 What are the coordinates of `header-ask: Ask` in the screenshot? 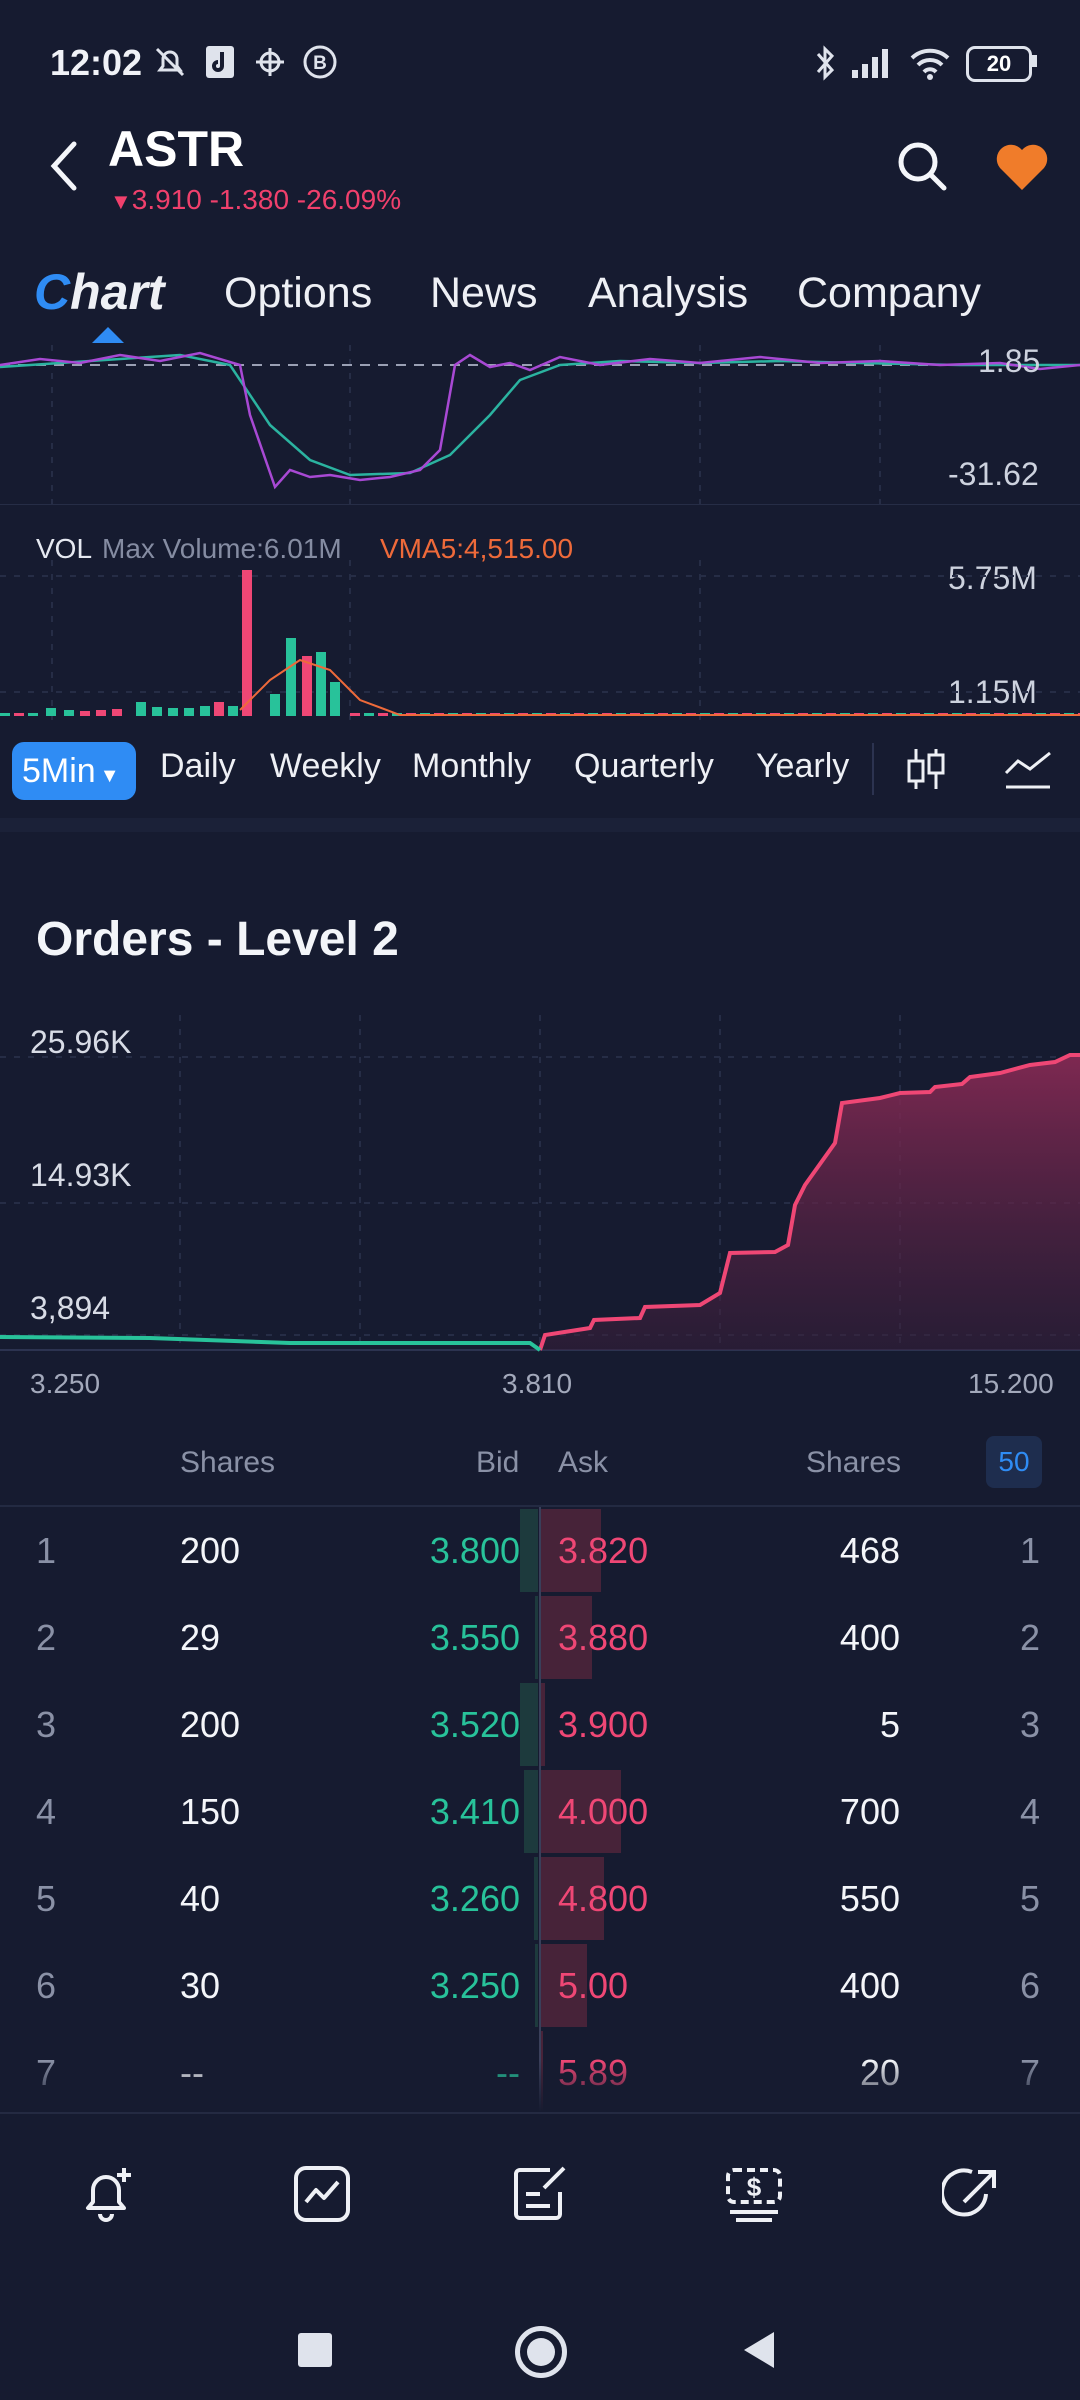 It's located at (583, 1462).